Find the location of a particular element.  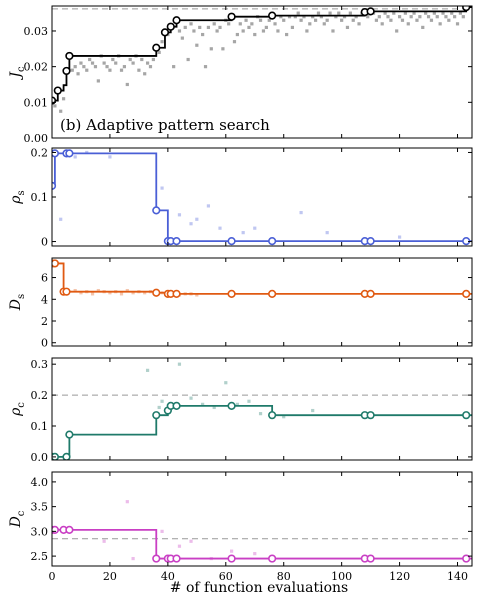

y-axis-label: Dc is located at coordinates (17, 519).